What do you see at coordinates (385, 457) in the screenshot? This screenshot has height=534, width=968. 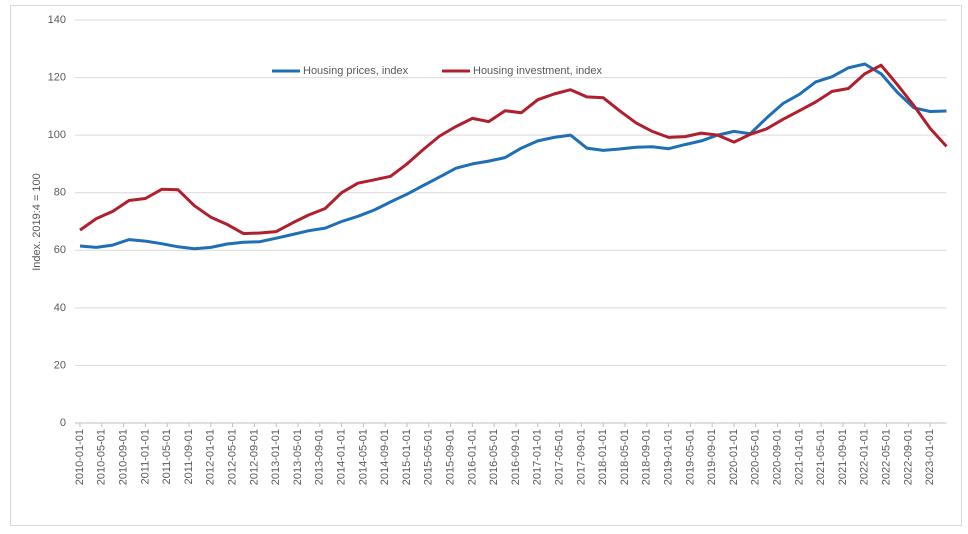 I see `x-tick-label: 2014-09-01` at bounding box center [385, 457].